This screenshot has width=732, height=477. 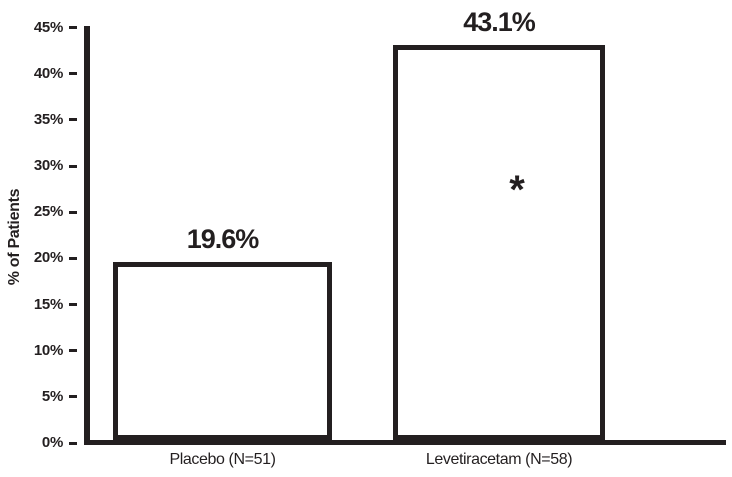 I want to click on y-tick-label: 20%, so click(x=48, y=258).